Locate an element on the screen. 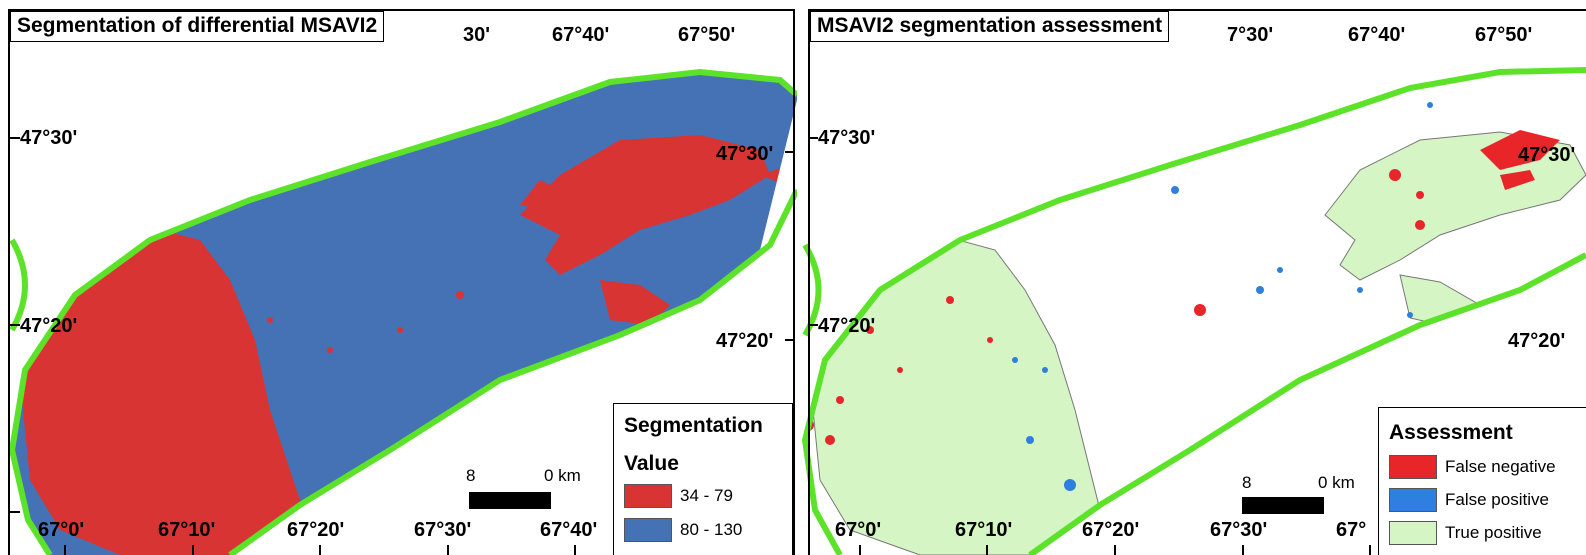 This screenshot has width=1586, height=555. bottom-tick-label: 67° is located at coordinates (1351, 530).